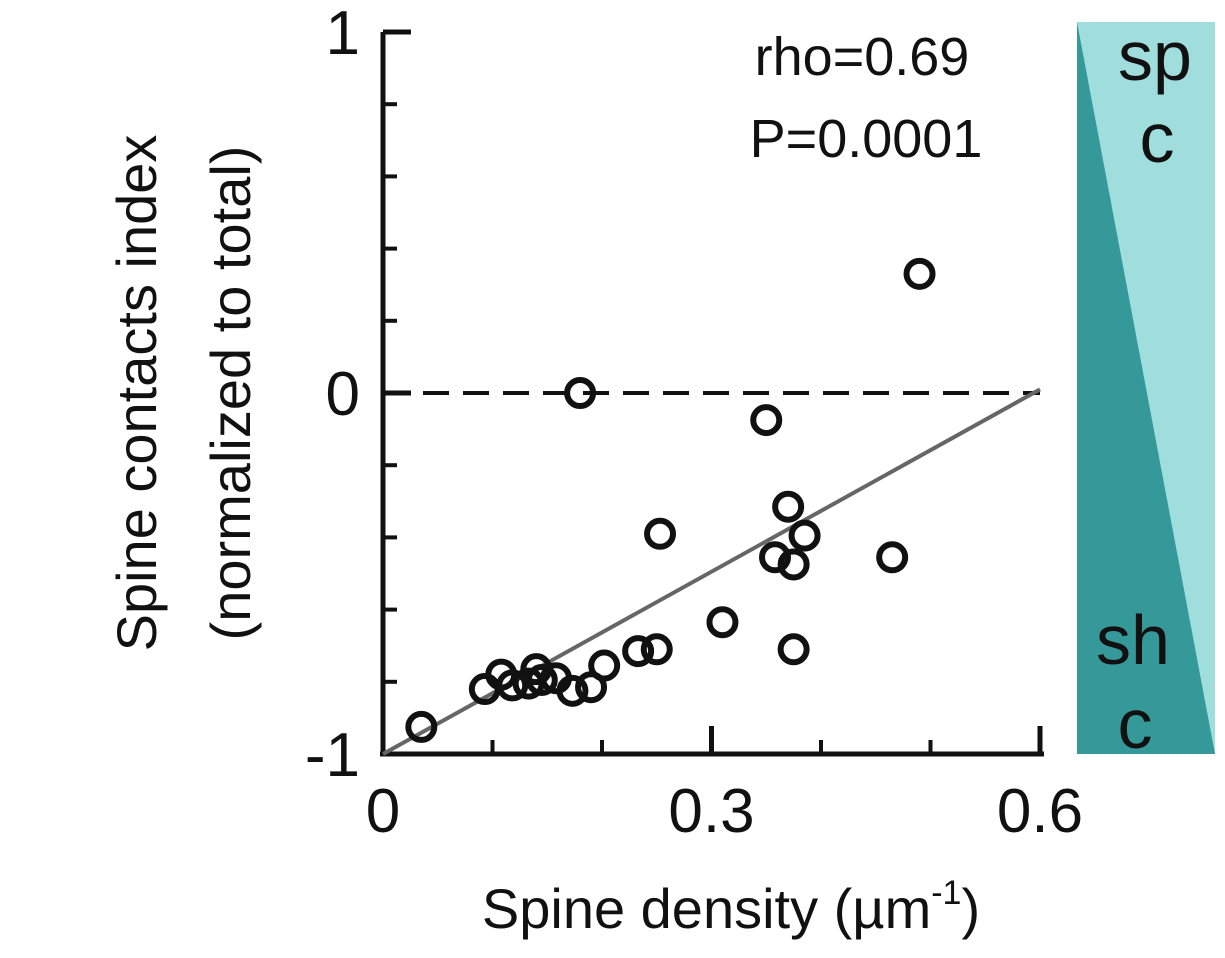 Image resolution: width=1225 pixels, height=958 pixels. What do you see at coordinates (332, 755) in the screenshot?
I see `y-tick-label-minus-1: -1` at bounding box center [332, 755].